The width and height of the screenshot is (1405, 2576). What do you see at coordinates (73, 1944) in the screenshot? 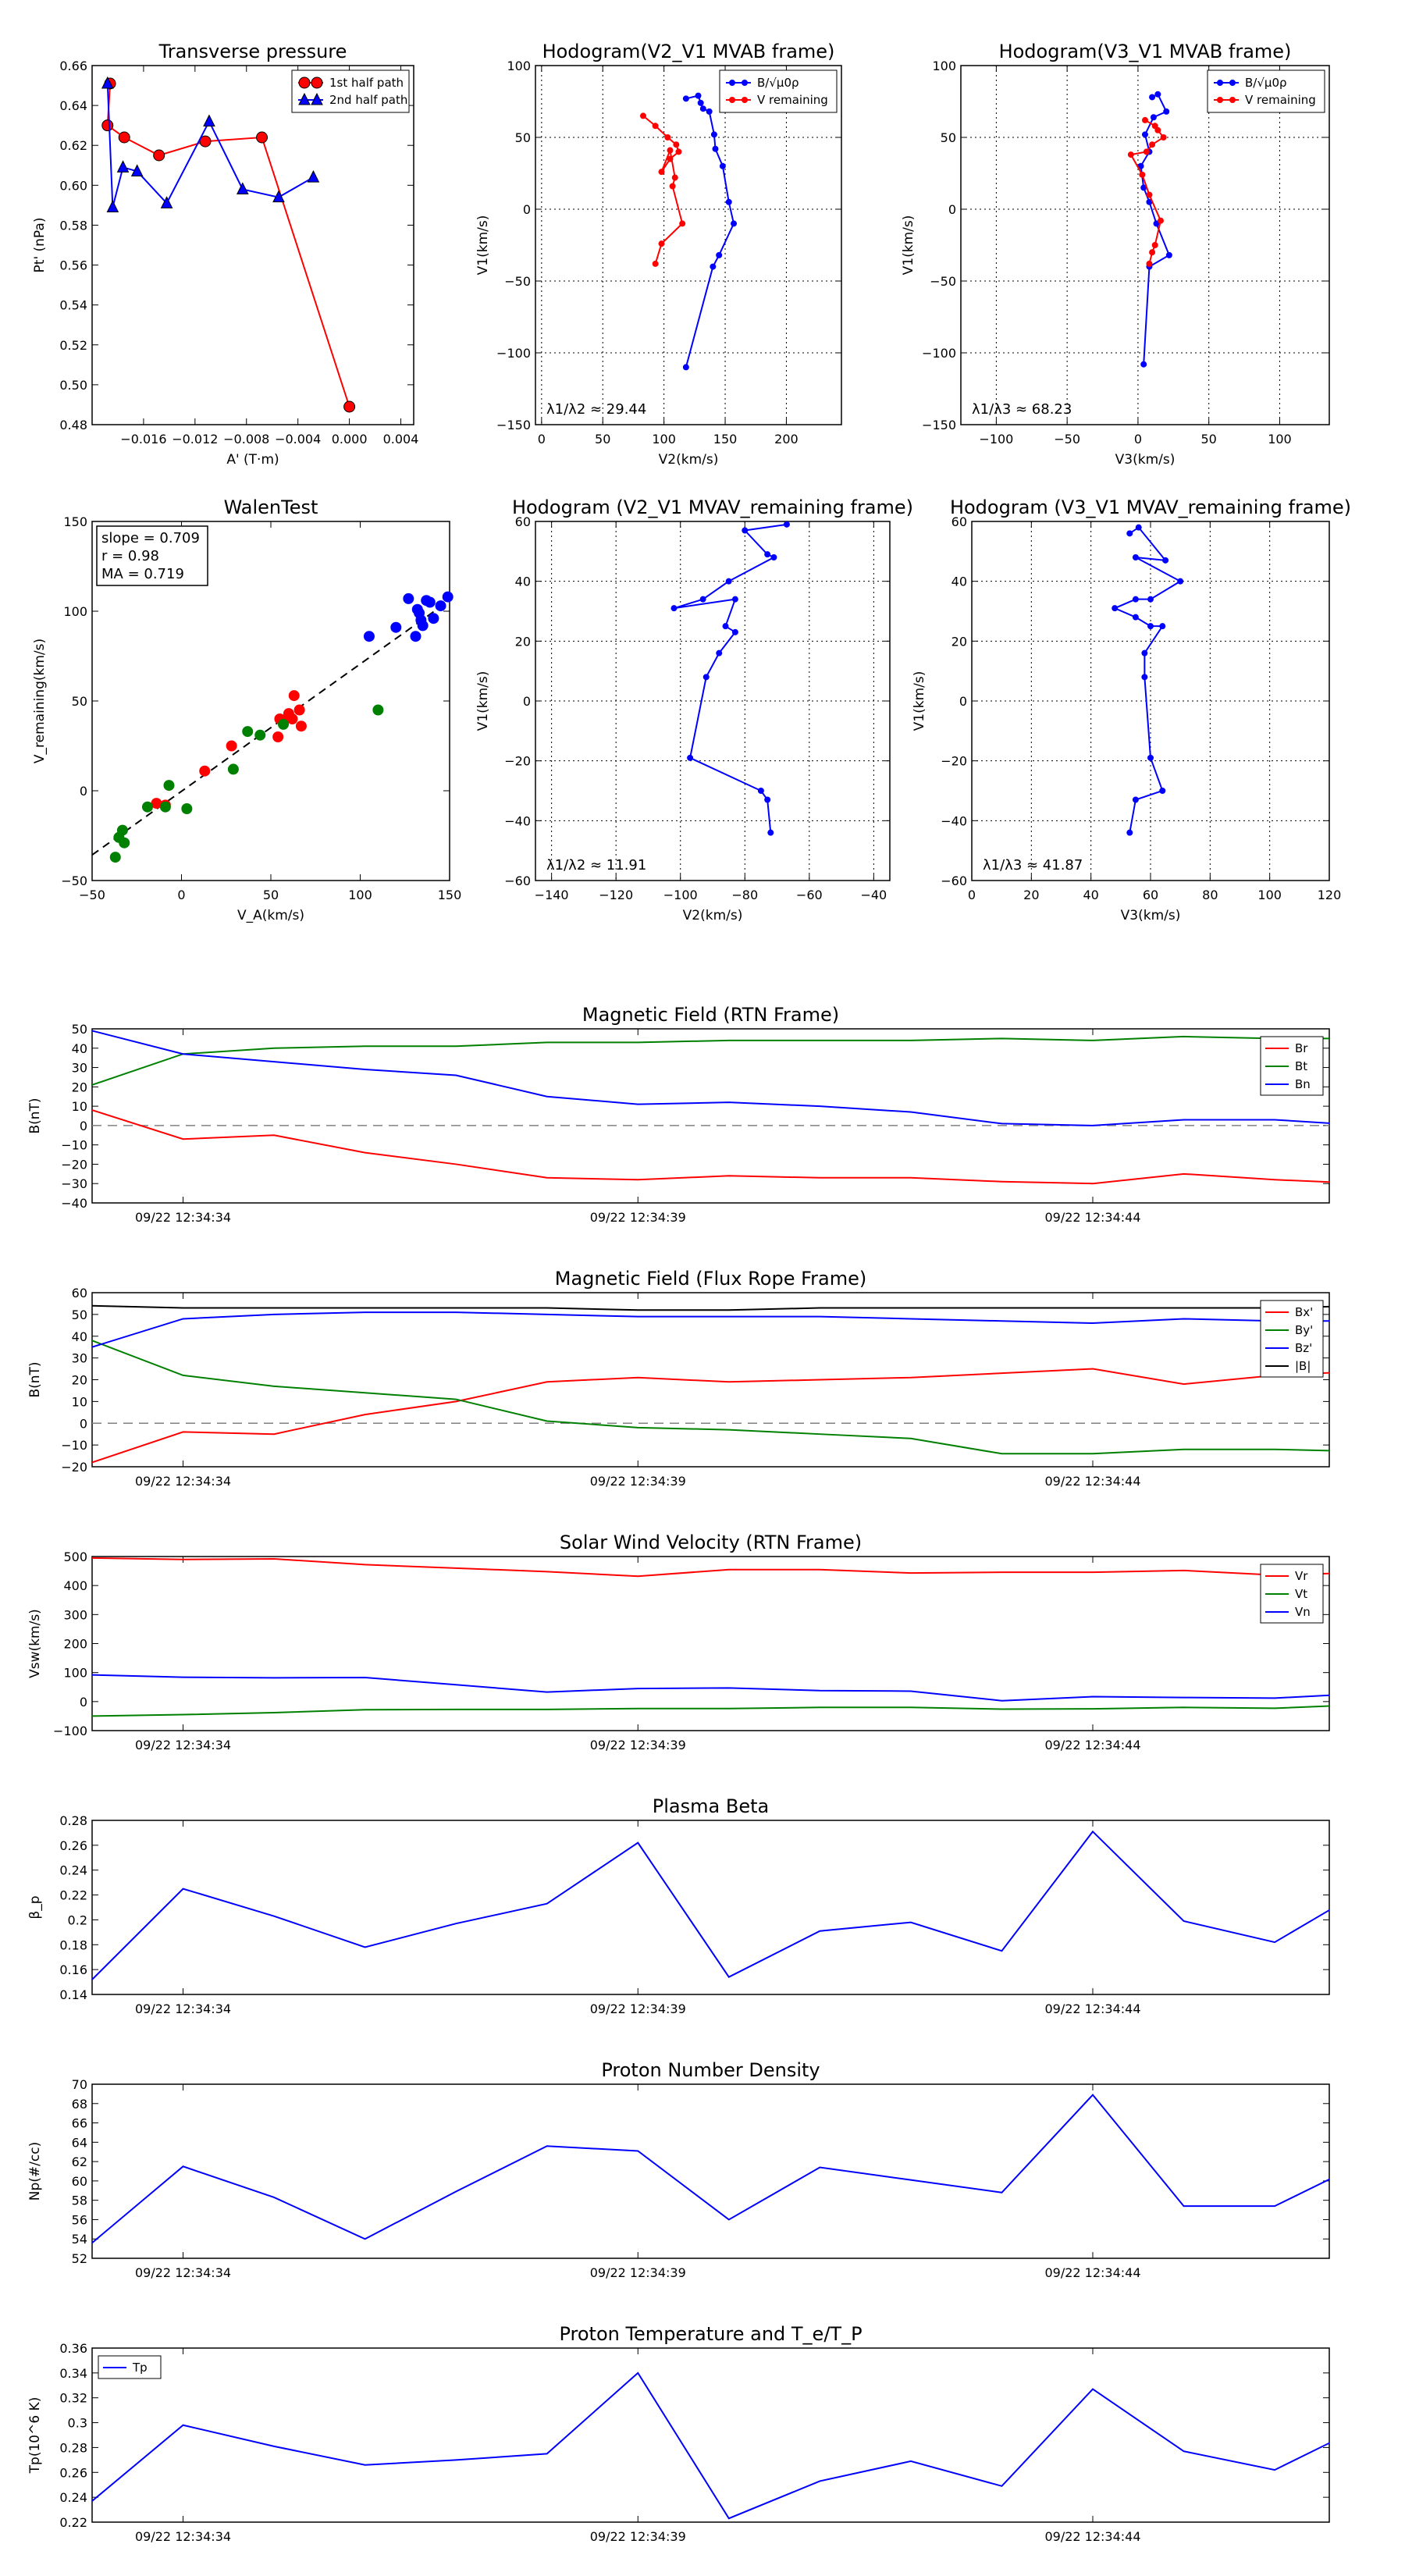
I see `y-tick-label: 0.18` at bounding box center [73, 1944].